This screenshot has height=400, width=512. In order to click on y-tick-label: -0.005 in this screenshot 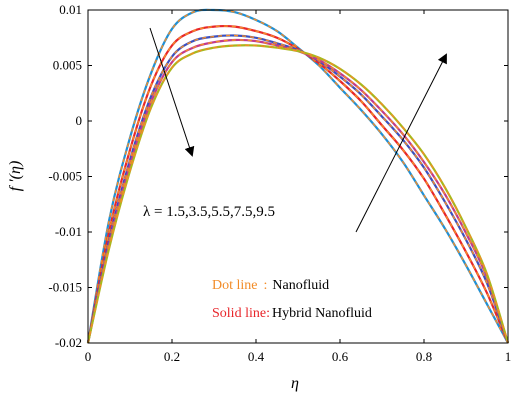, I will do `click(65, 176)`.